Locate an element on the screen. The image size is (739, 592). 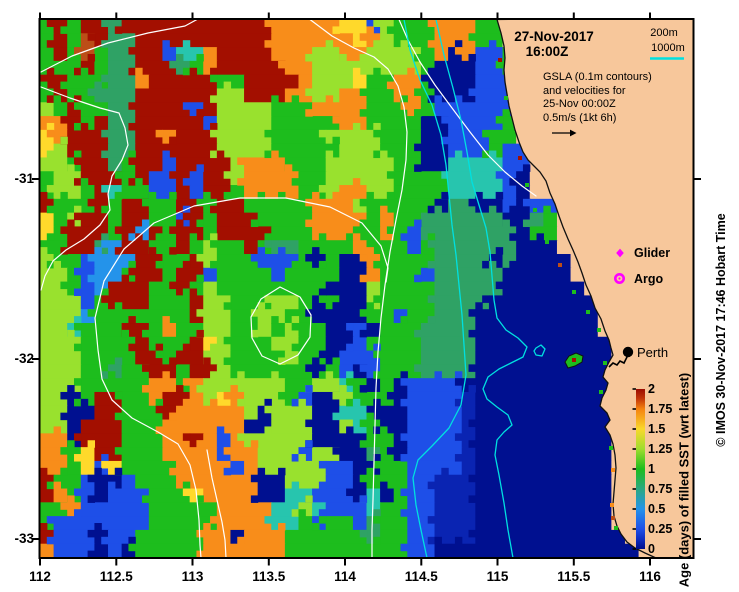
legend-glider-label: Glider is located at coordinates (652, 253).